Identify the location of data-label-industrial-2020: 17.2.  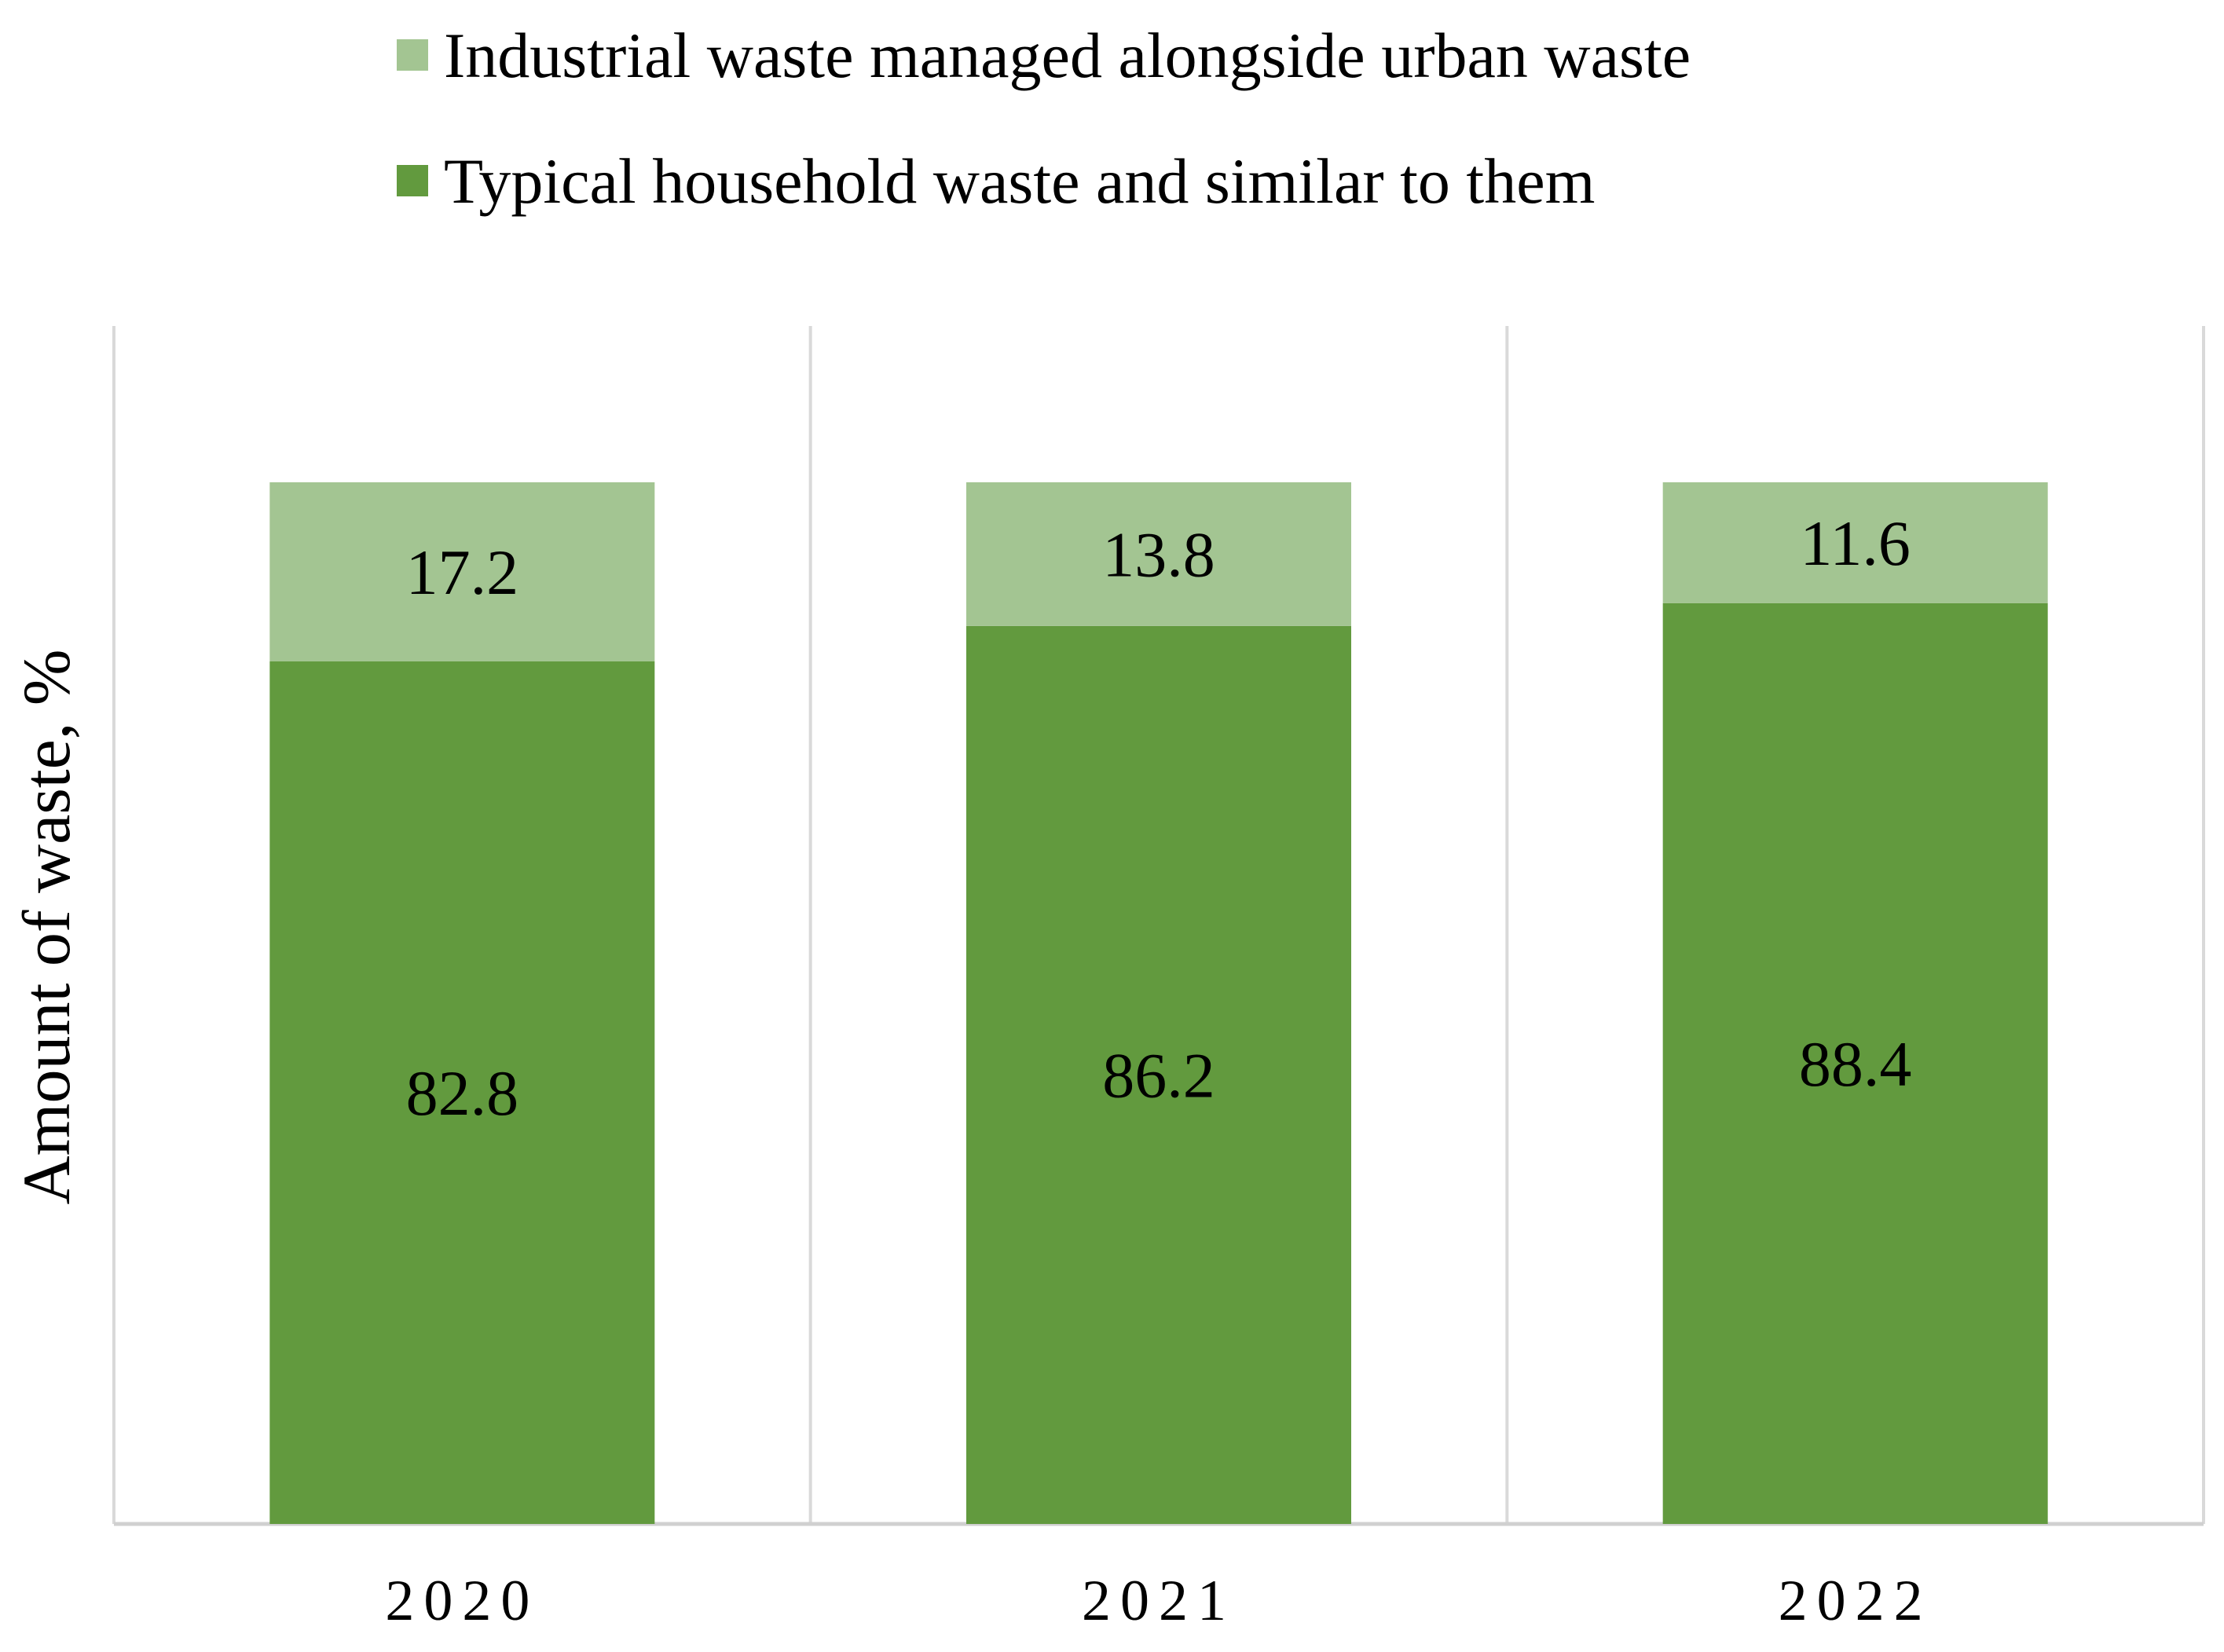
(462, 572).